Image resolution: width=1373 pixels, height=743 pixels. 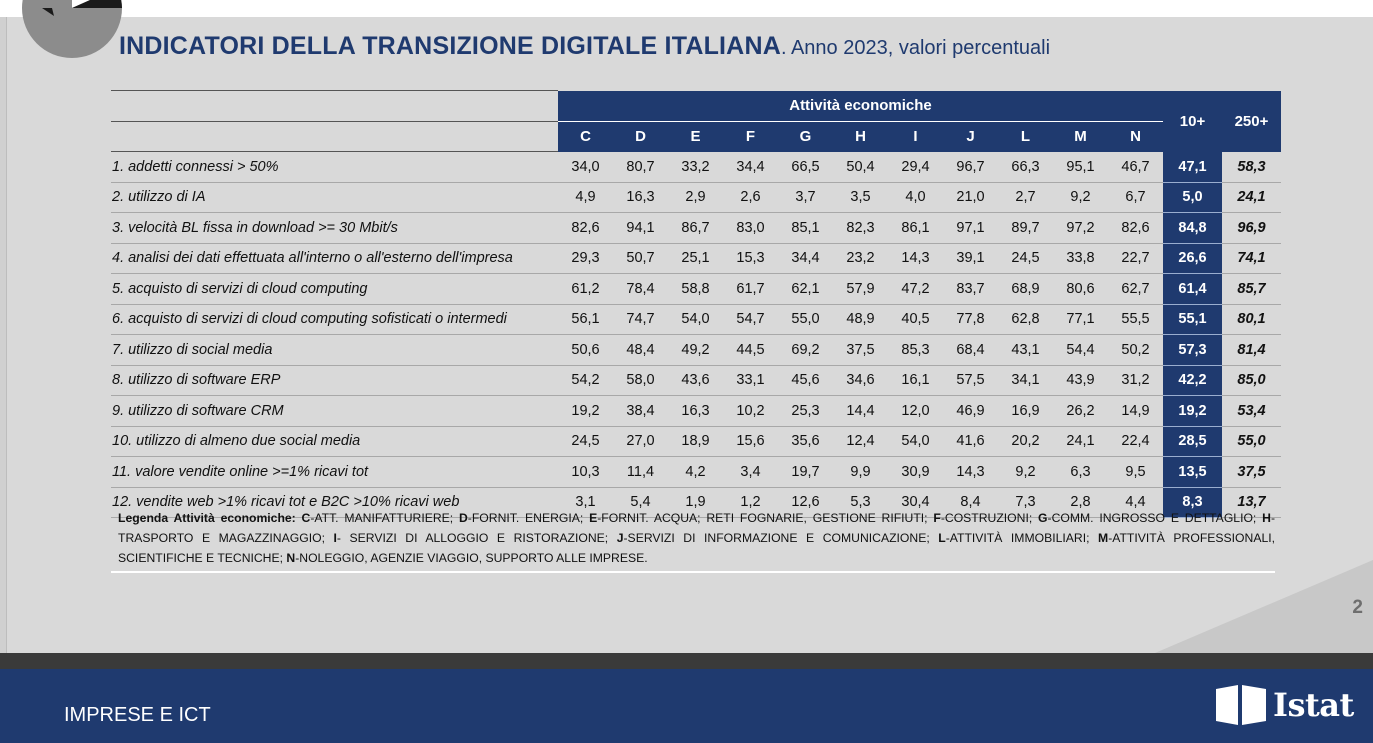 I want to click on cell-f: 33,1, so click(x=750, y=380).